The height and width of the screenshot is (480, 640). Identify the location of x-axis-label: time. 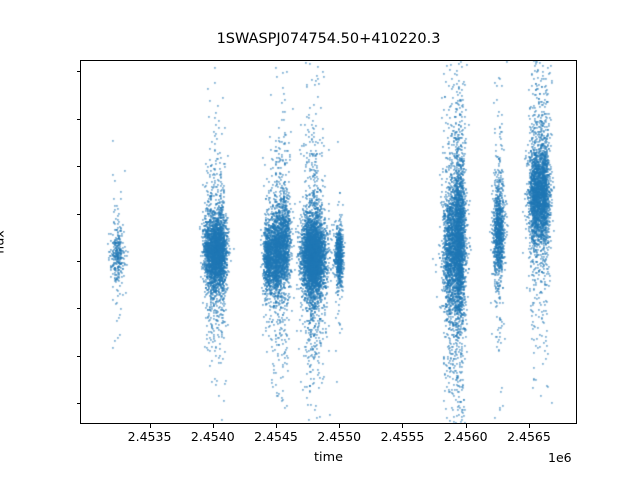
(328, 457).